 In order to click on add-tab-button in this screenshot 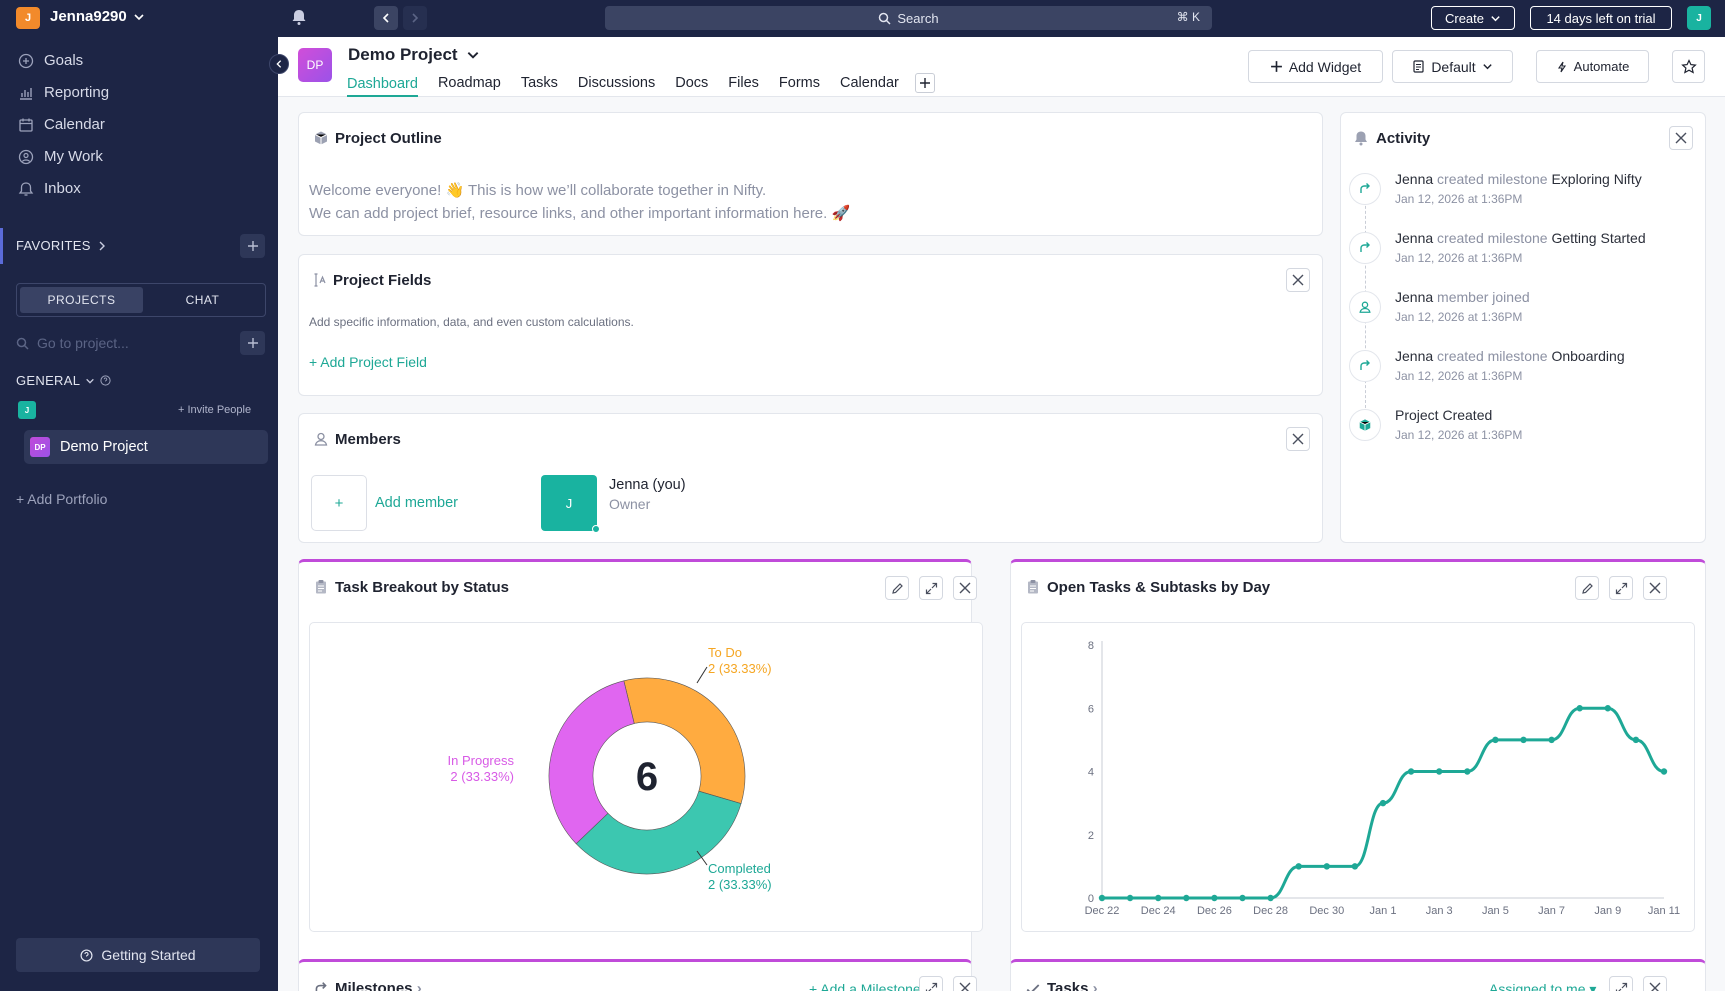, I will do `click(924, 83)`.